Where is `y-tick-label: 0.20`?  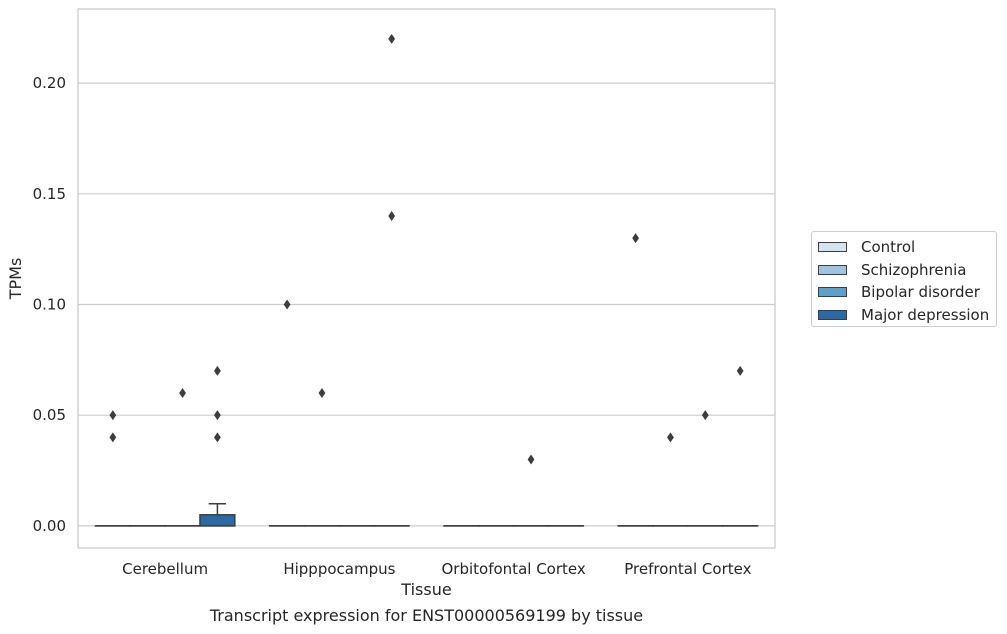 y-tick-label: 0.20 is located at coordinates (49, 83).